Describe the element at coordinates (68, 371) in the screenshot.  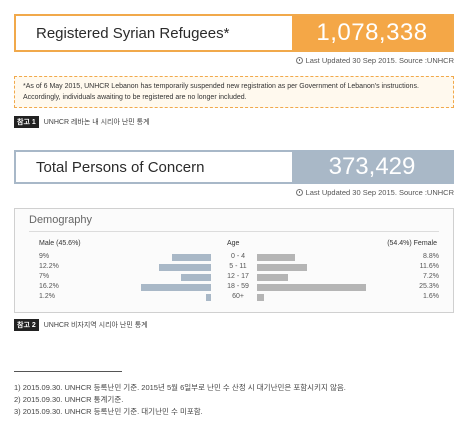
I see `footnote-divider` at that location.